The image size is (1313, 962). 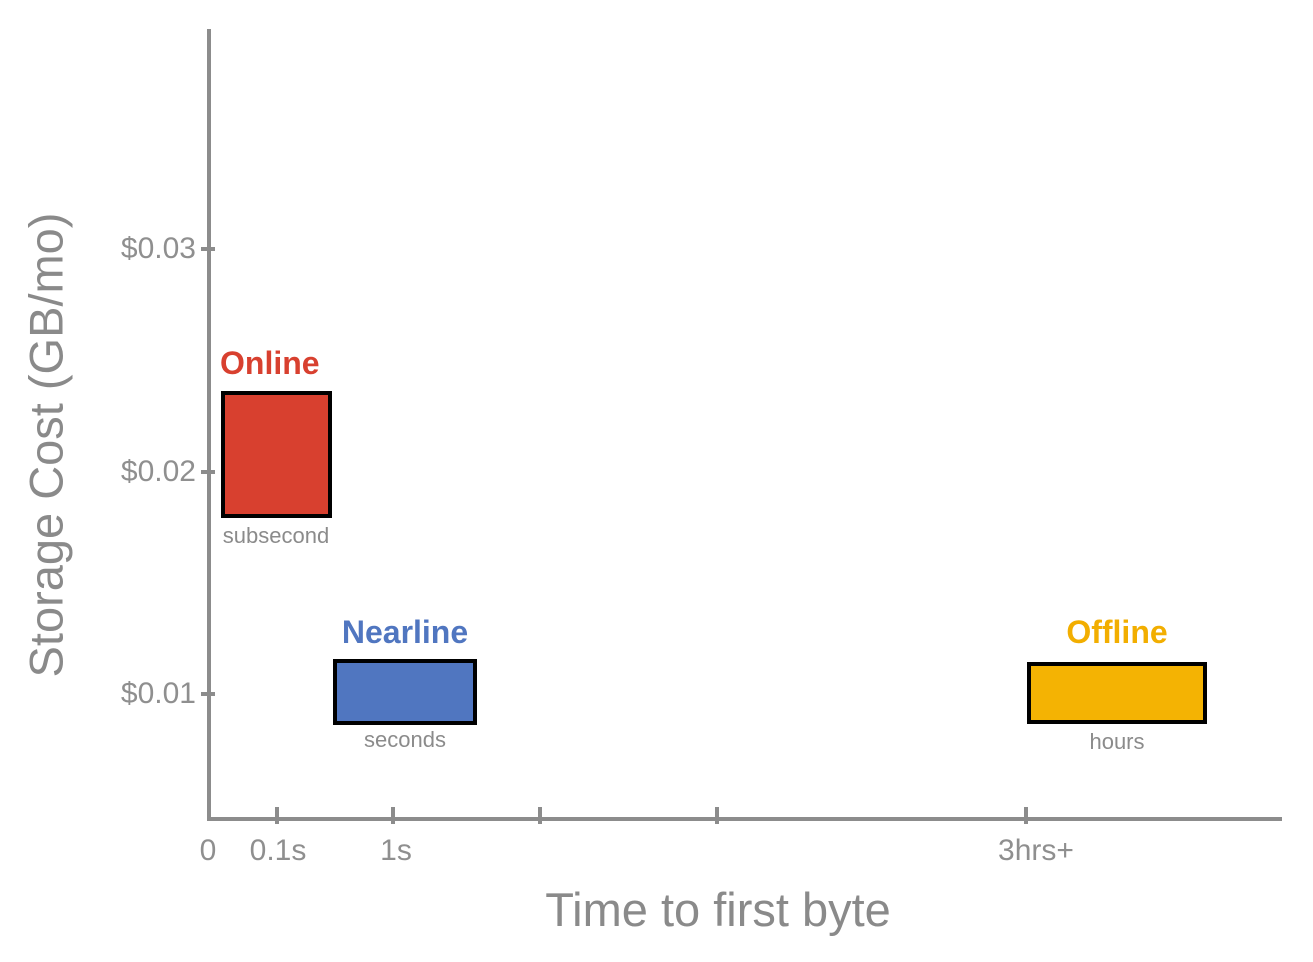 I want to click on x-tick-label-3hrs: 3hrs+, so click(x=1036, y=850).